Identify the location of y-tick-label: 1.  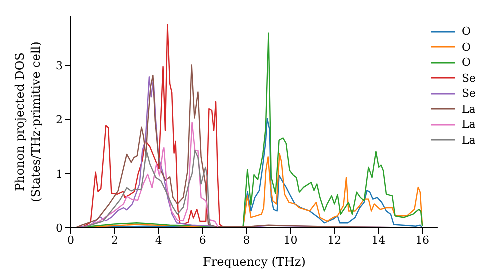
(59, 174).